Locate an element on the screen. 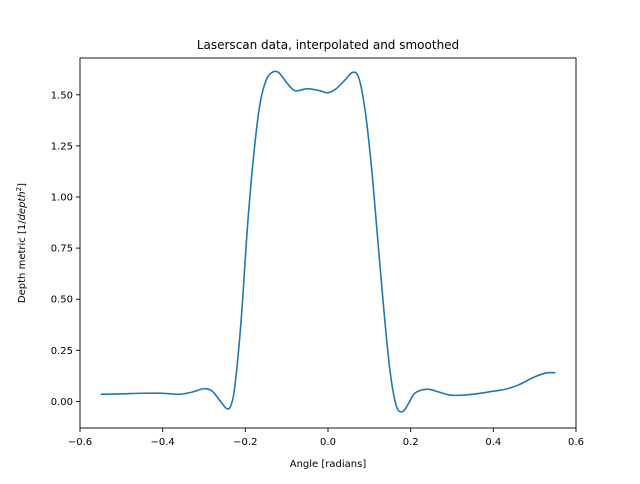 This screenshot has width=640, height=484. y-tick-label: 0.50 is located at coordinates (62, 300).